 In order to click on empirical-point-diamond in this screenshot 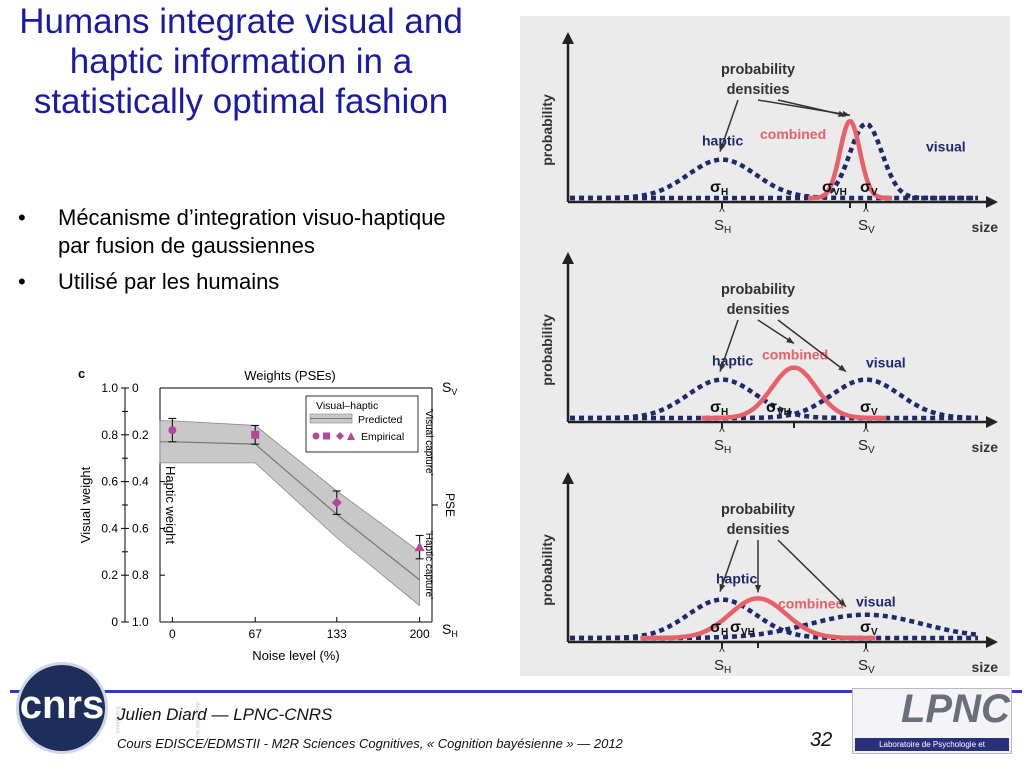, I will do `click(336, 502)`.